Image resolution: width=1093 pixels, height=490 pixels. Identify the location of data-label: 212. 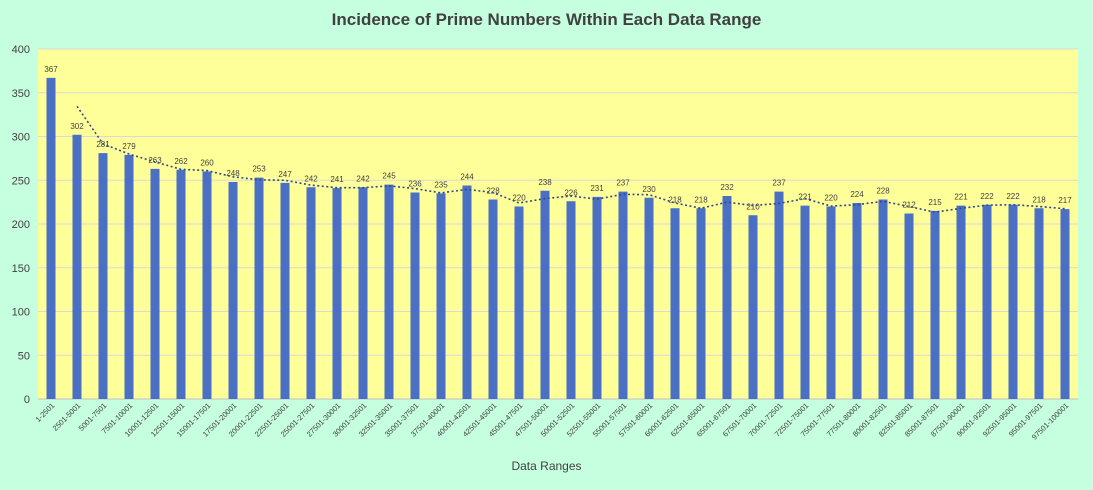
(909, 205).